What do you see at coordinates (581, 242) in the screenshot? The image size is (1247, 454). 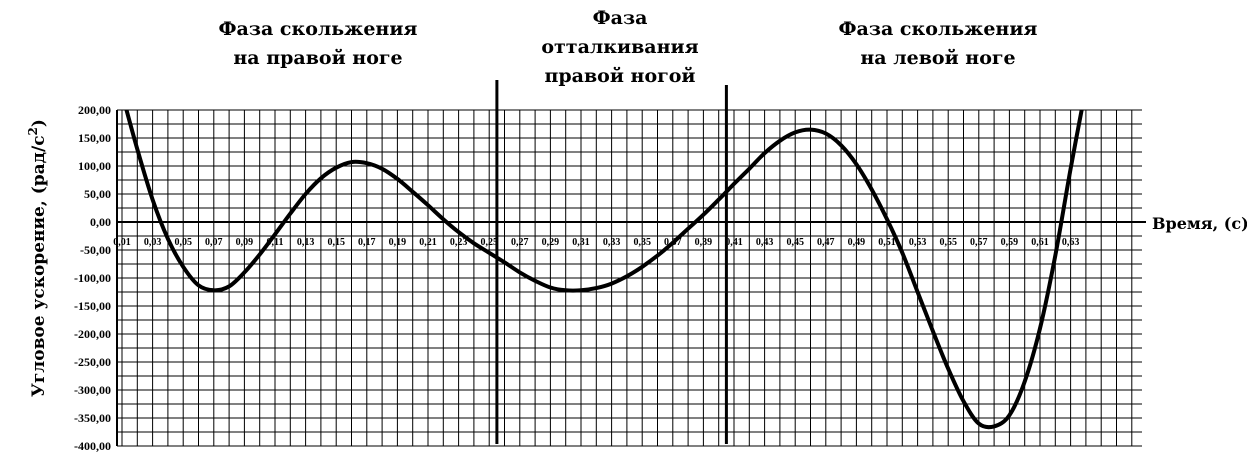 I see `x-tick-label: 0,31` at bounding box center [581, 242].